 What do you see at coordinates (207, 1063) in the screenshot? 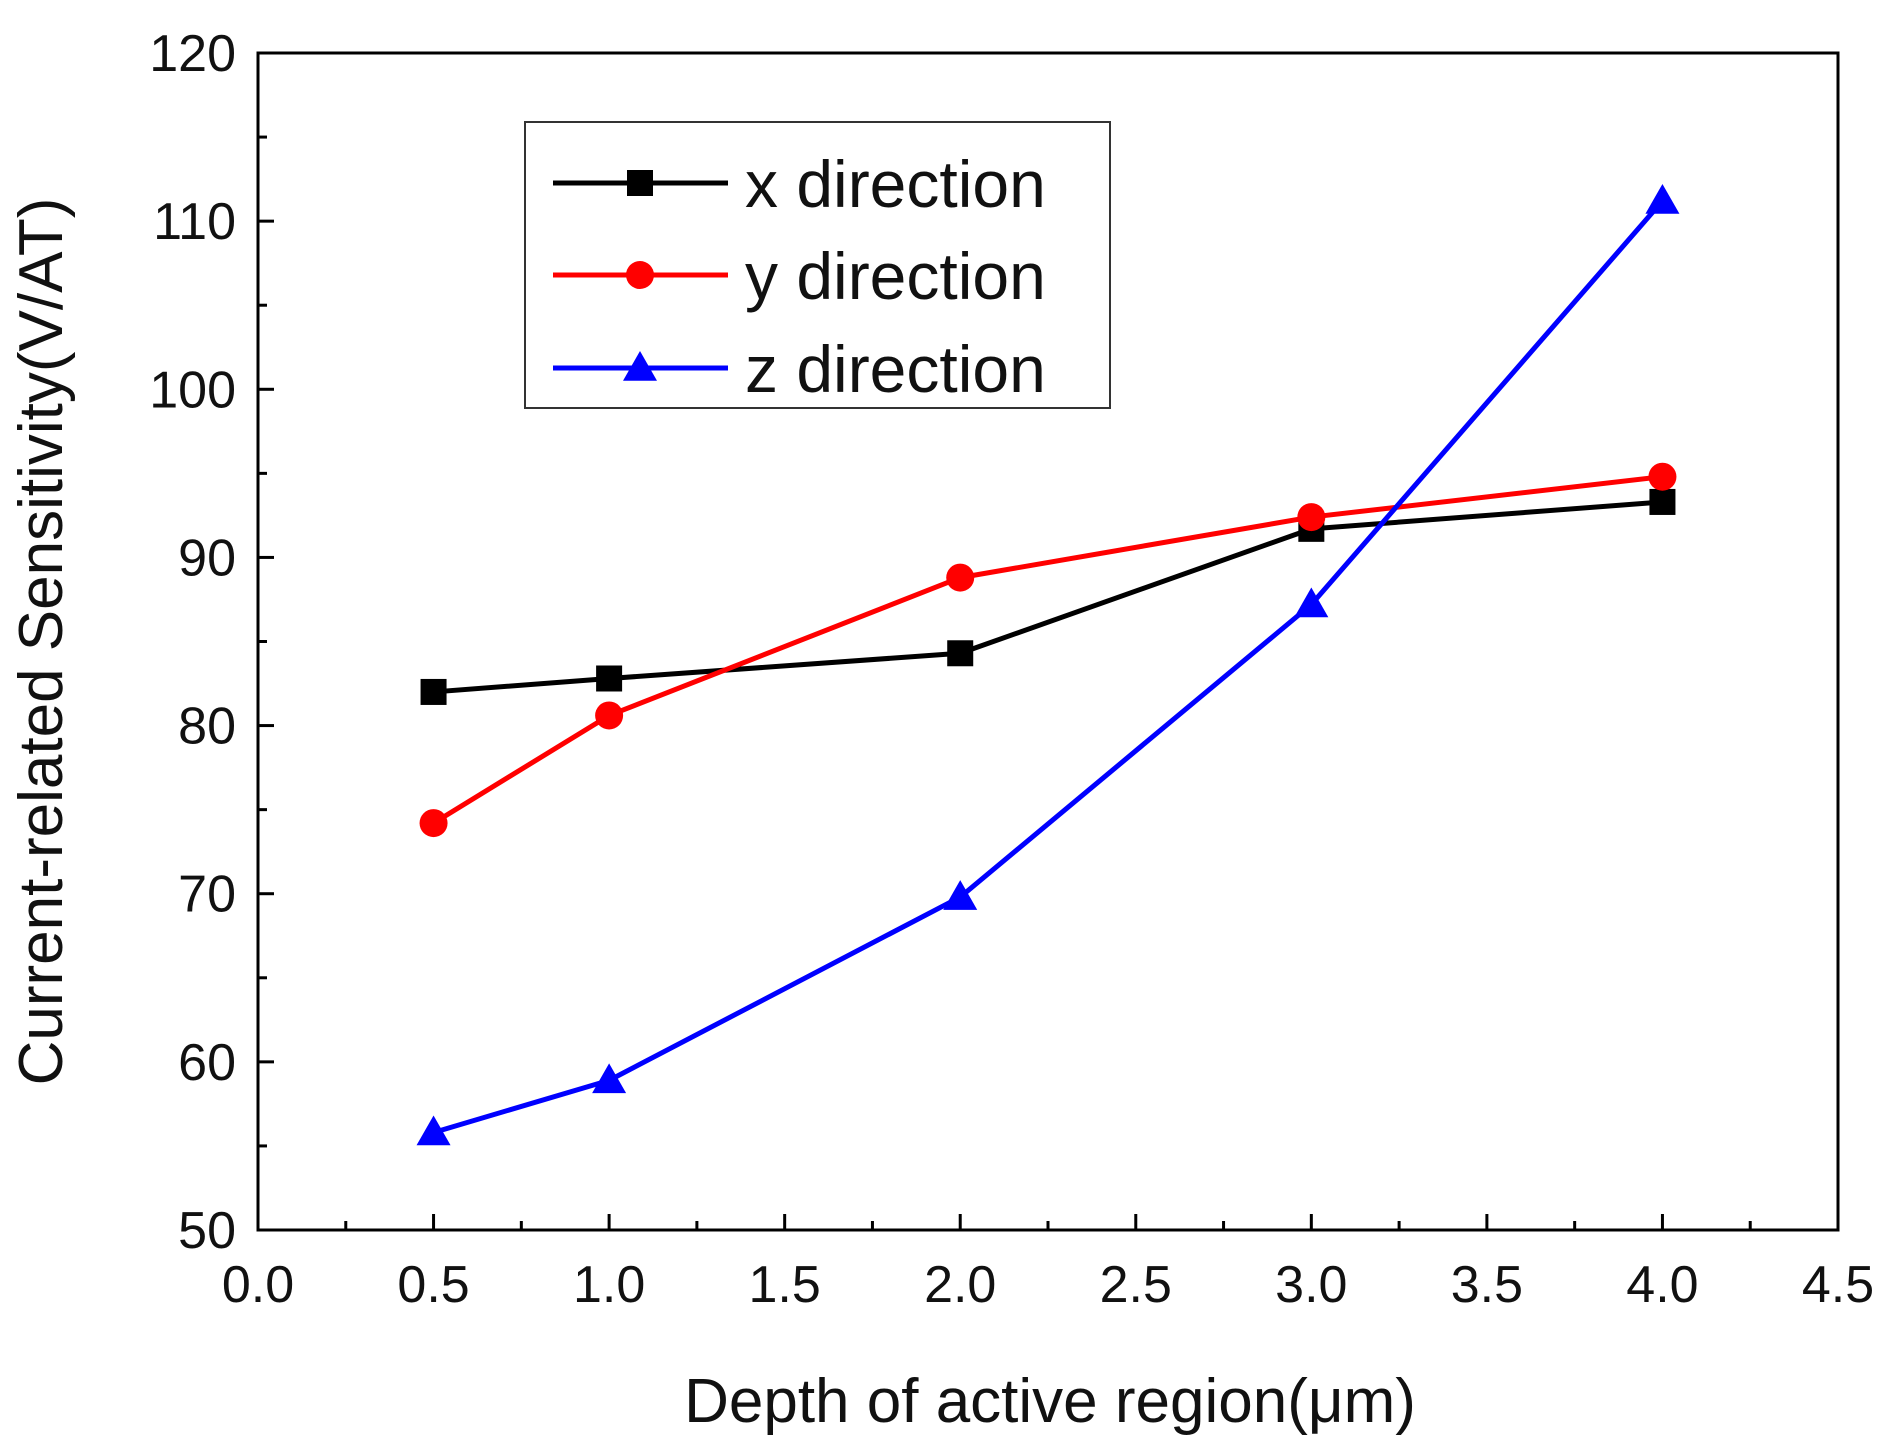
I see `y-tick-label: 60` at bounding box center [207, 1063].